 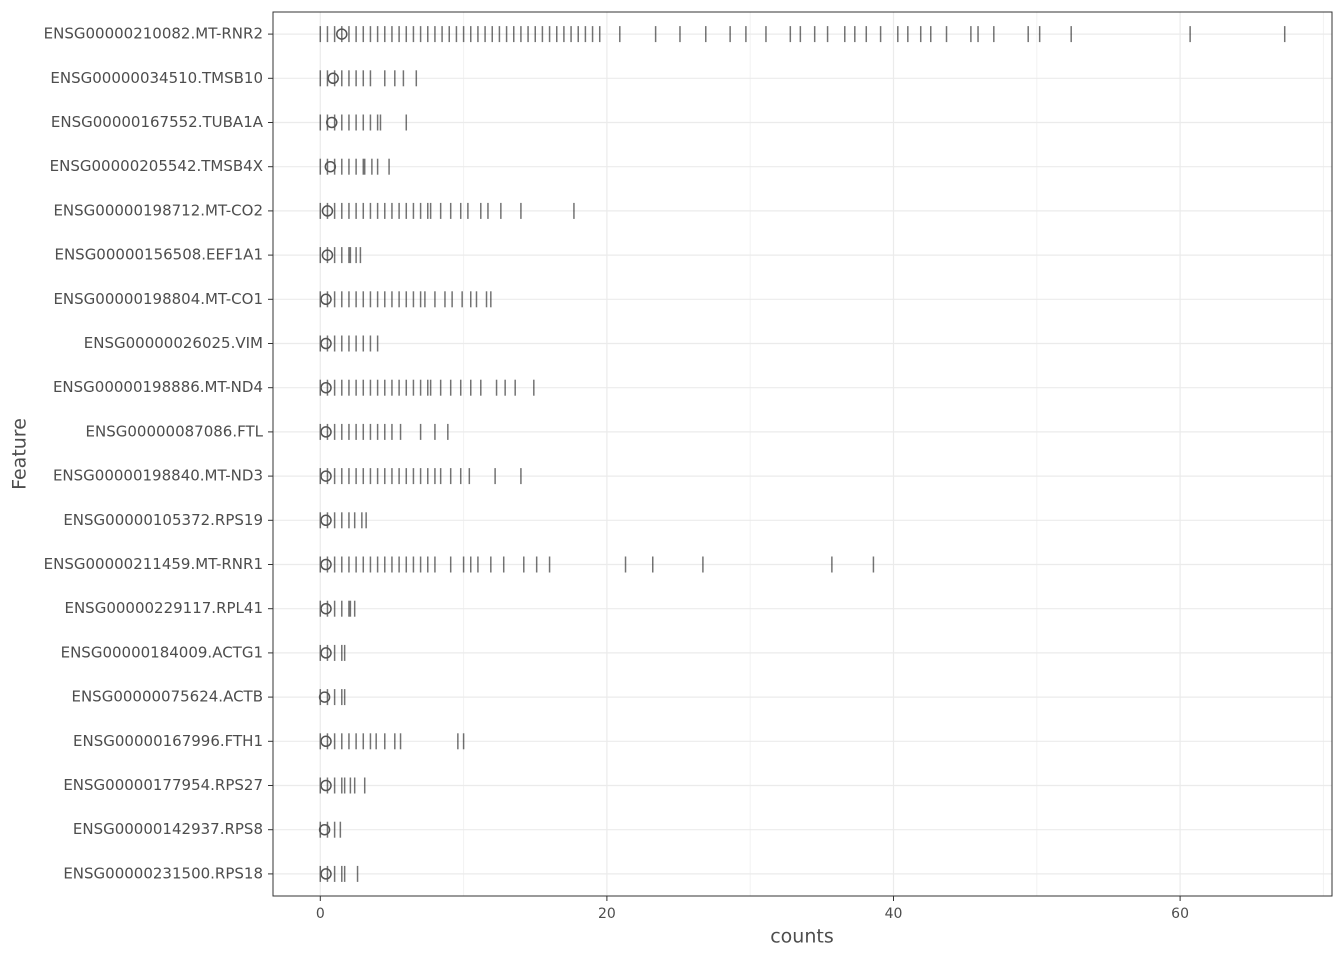 What do you see at coordinates (173, 343) in the screenshot?
I see `y-tick-label: ENSG00000026025.VIM` at bounding box center [173, 343].